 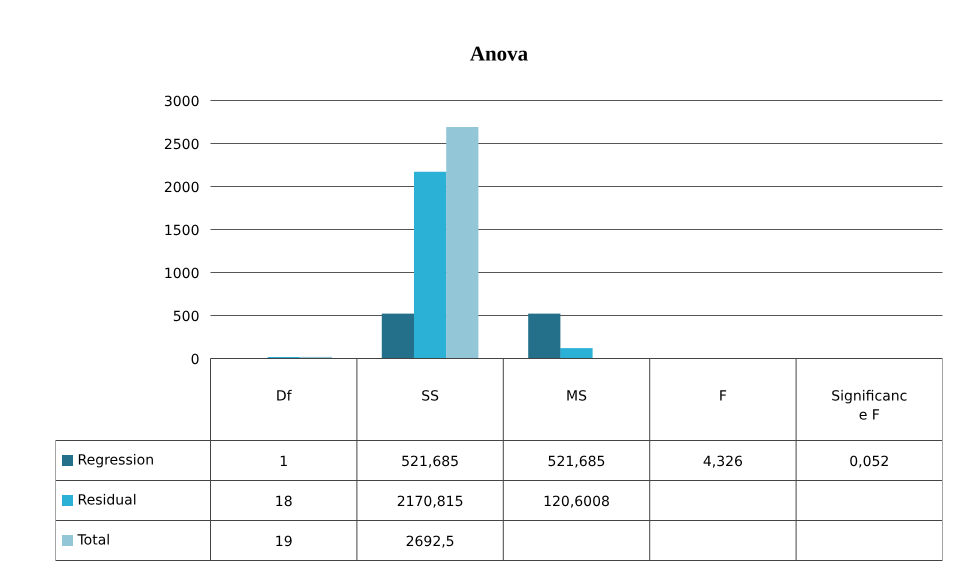 What do you see at coordinates (182, 102) in the screenshot?
I see `y-tick-label: 3000` at bounding box center [182, 102].